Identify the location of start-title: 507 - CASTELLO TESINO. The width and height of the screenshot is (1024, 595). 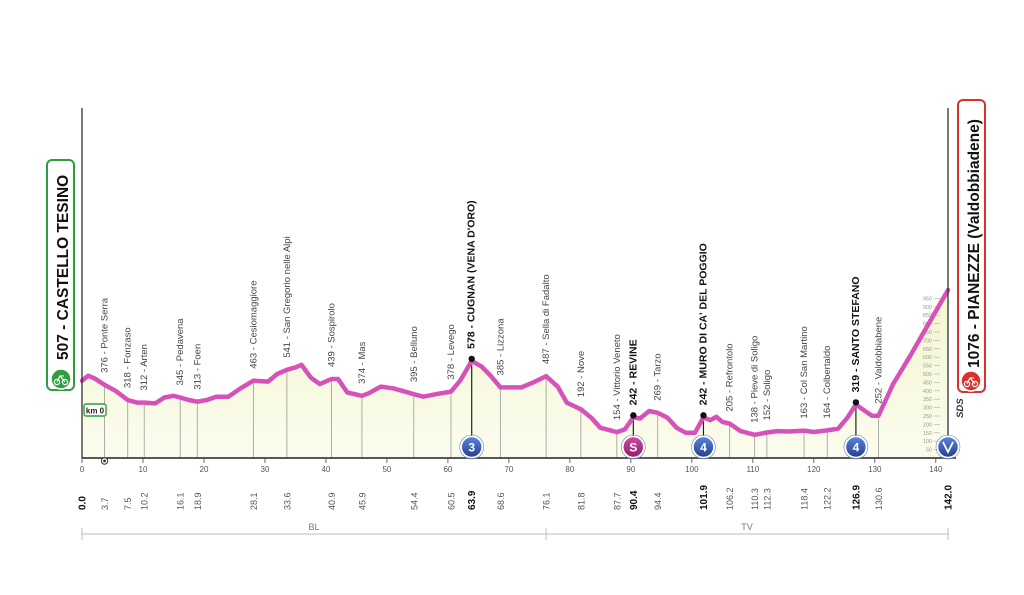
(63, 267).